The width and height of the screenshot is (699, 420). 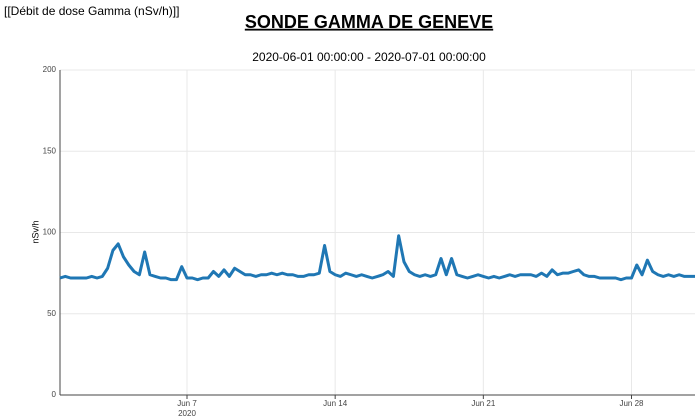 What do you see at coordinates (377, 258) in the screenshot?
I see `data-line` at bounding box center [377, 258].